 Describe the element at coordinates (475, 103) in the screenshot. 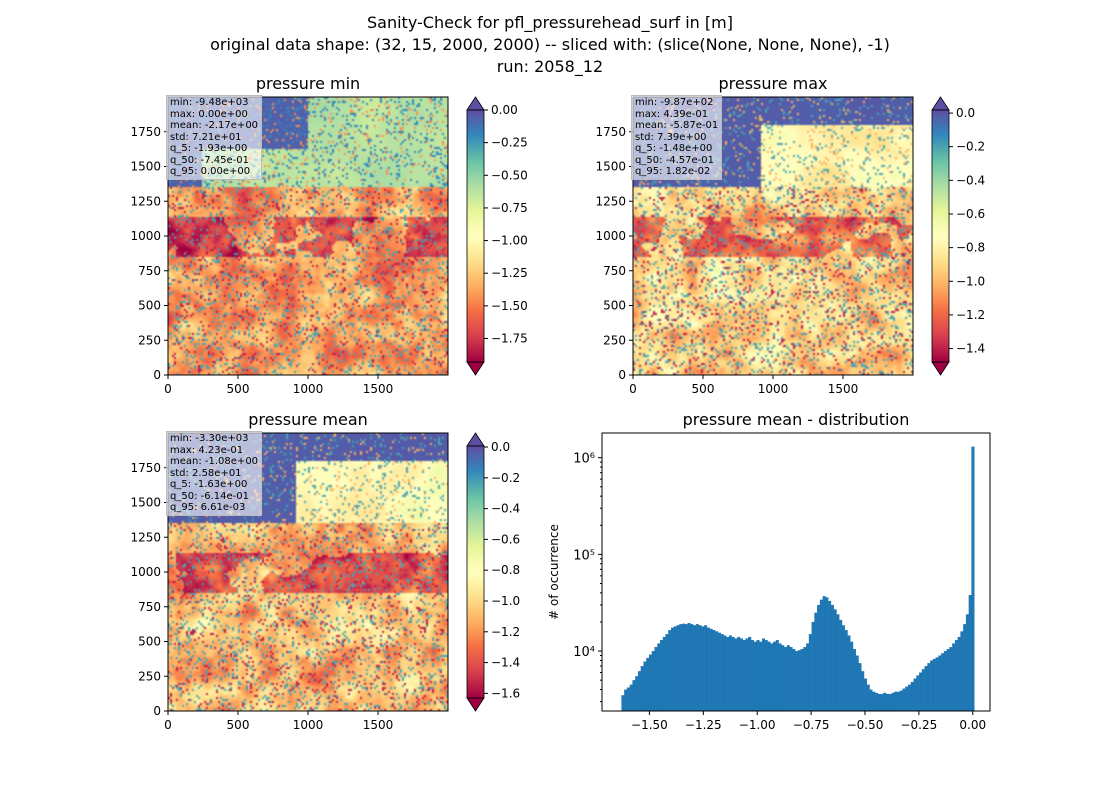

I see `colorbar-extend-top` at that location.